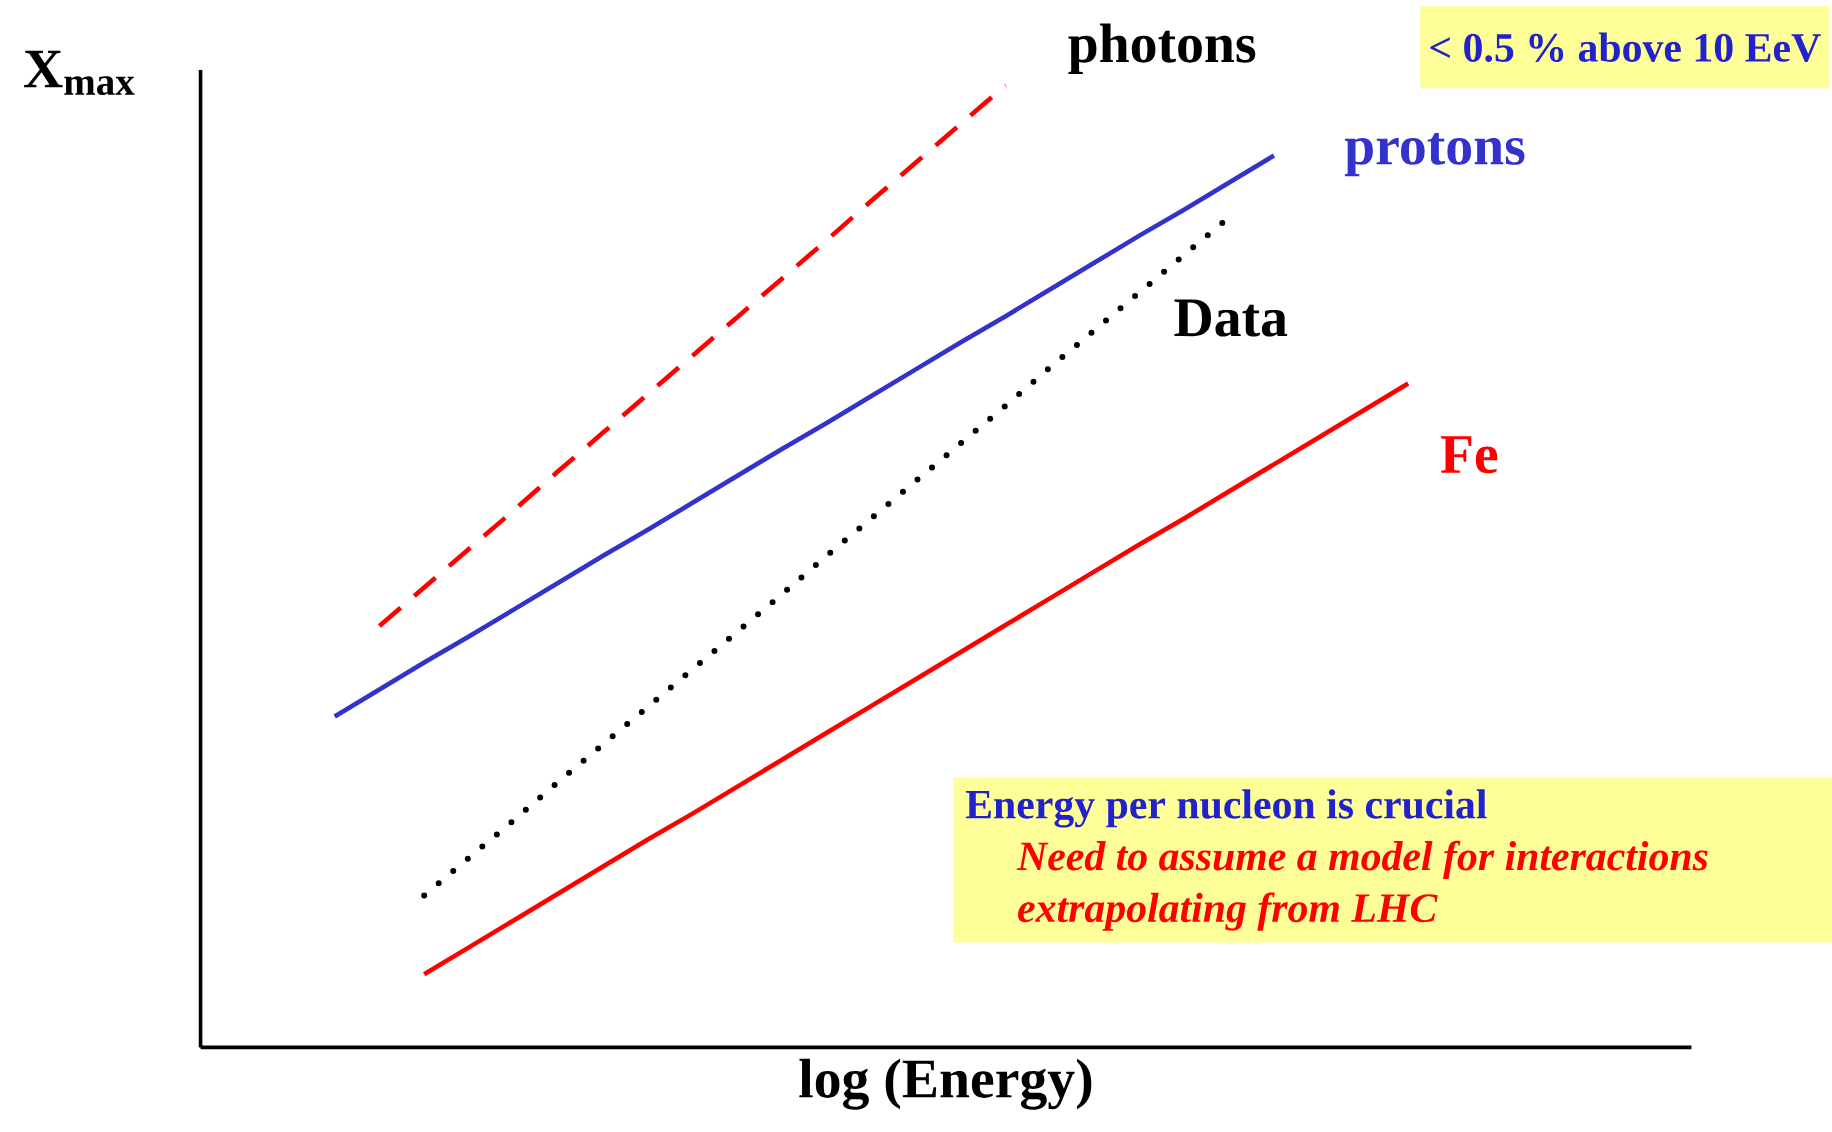  What do you see at coordinates (945, 1084) in the screenshot?
I see `x-axis-title: log (Energy)` at bounding box center [945, 1084].